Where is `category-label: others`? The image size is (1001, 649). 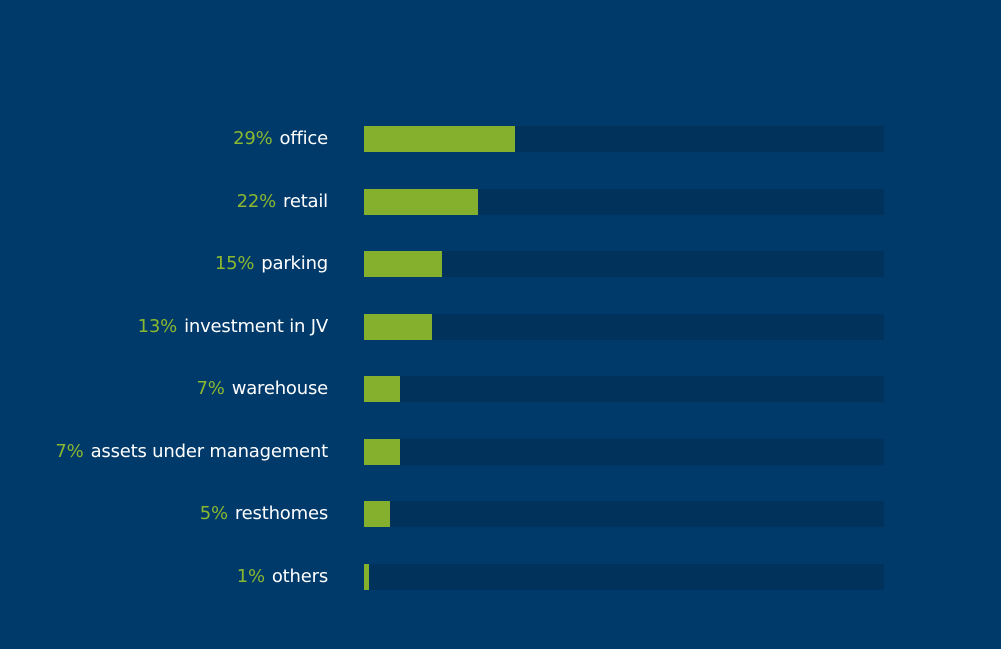 category-label: others is located at coordinates (299, 576).